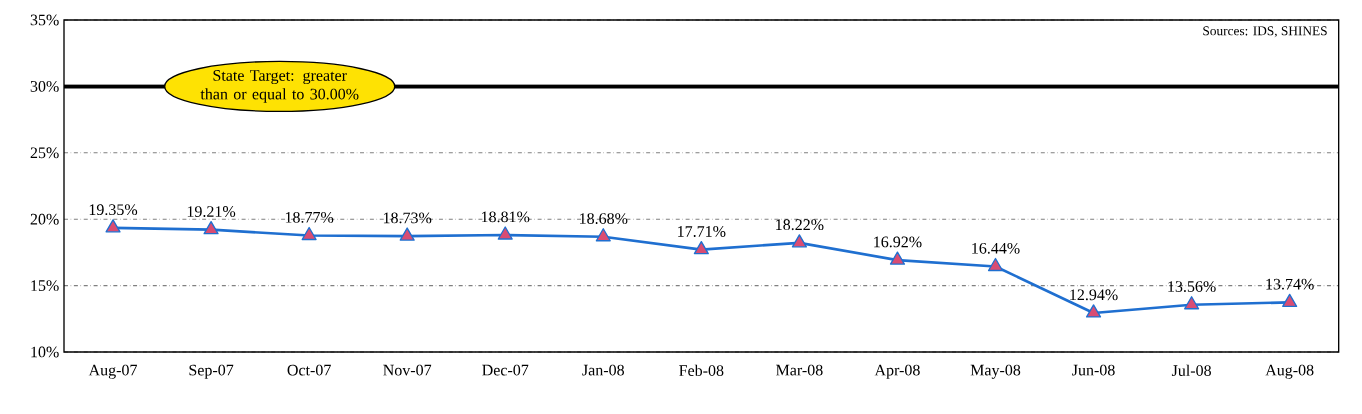  I want to click on data-label: 17.71%, so click(702, 231).